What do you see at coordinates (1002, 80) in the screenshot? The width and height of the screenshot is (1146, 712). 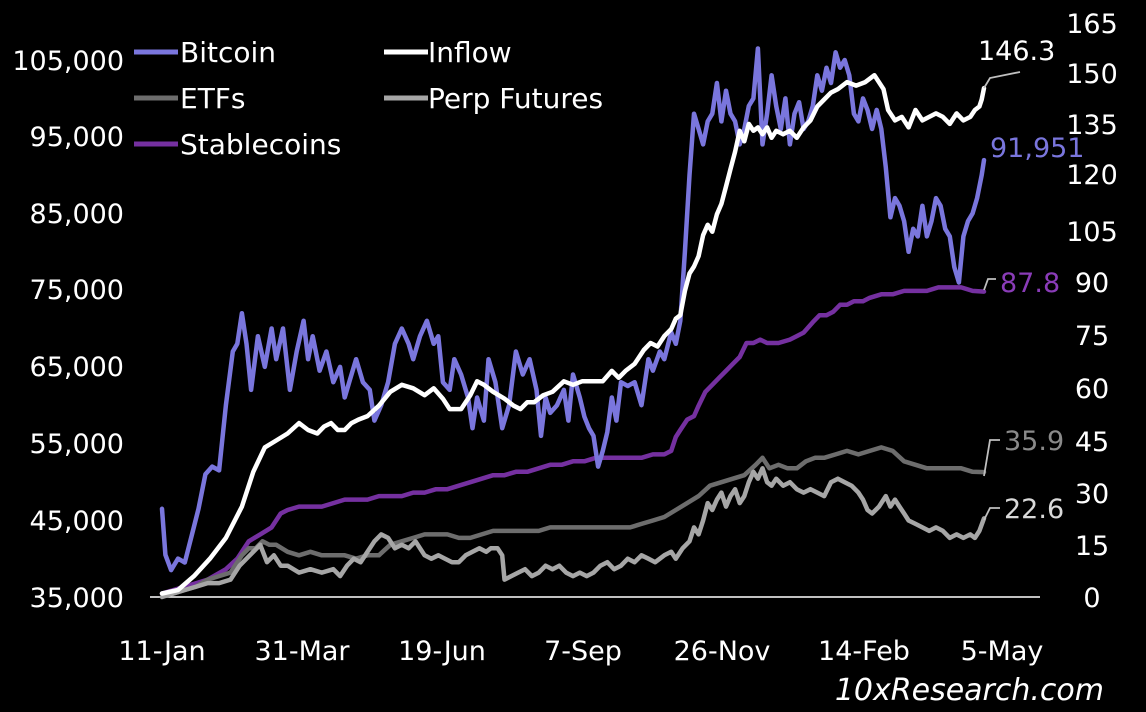 I see `inflow-leader` at bounding box center [1002, 80].